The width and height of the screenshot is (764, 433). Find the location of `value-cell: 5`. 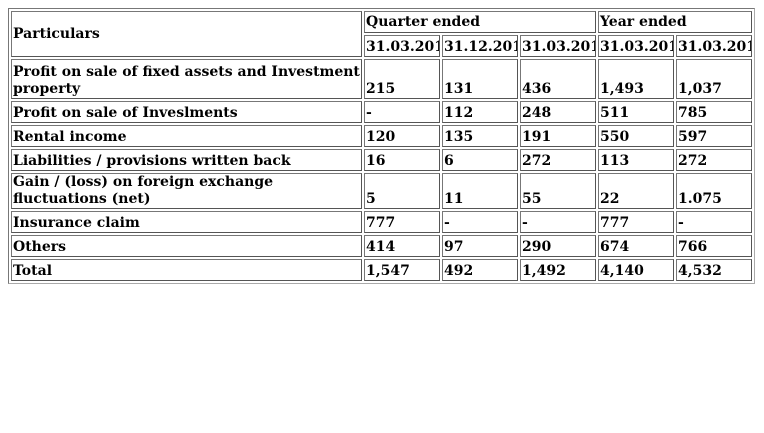

value-cell: 5 is located at coordinates (402, 191).